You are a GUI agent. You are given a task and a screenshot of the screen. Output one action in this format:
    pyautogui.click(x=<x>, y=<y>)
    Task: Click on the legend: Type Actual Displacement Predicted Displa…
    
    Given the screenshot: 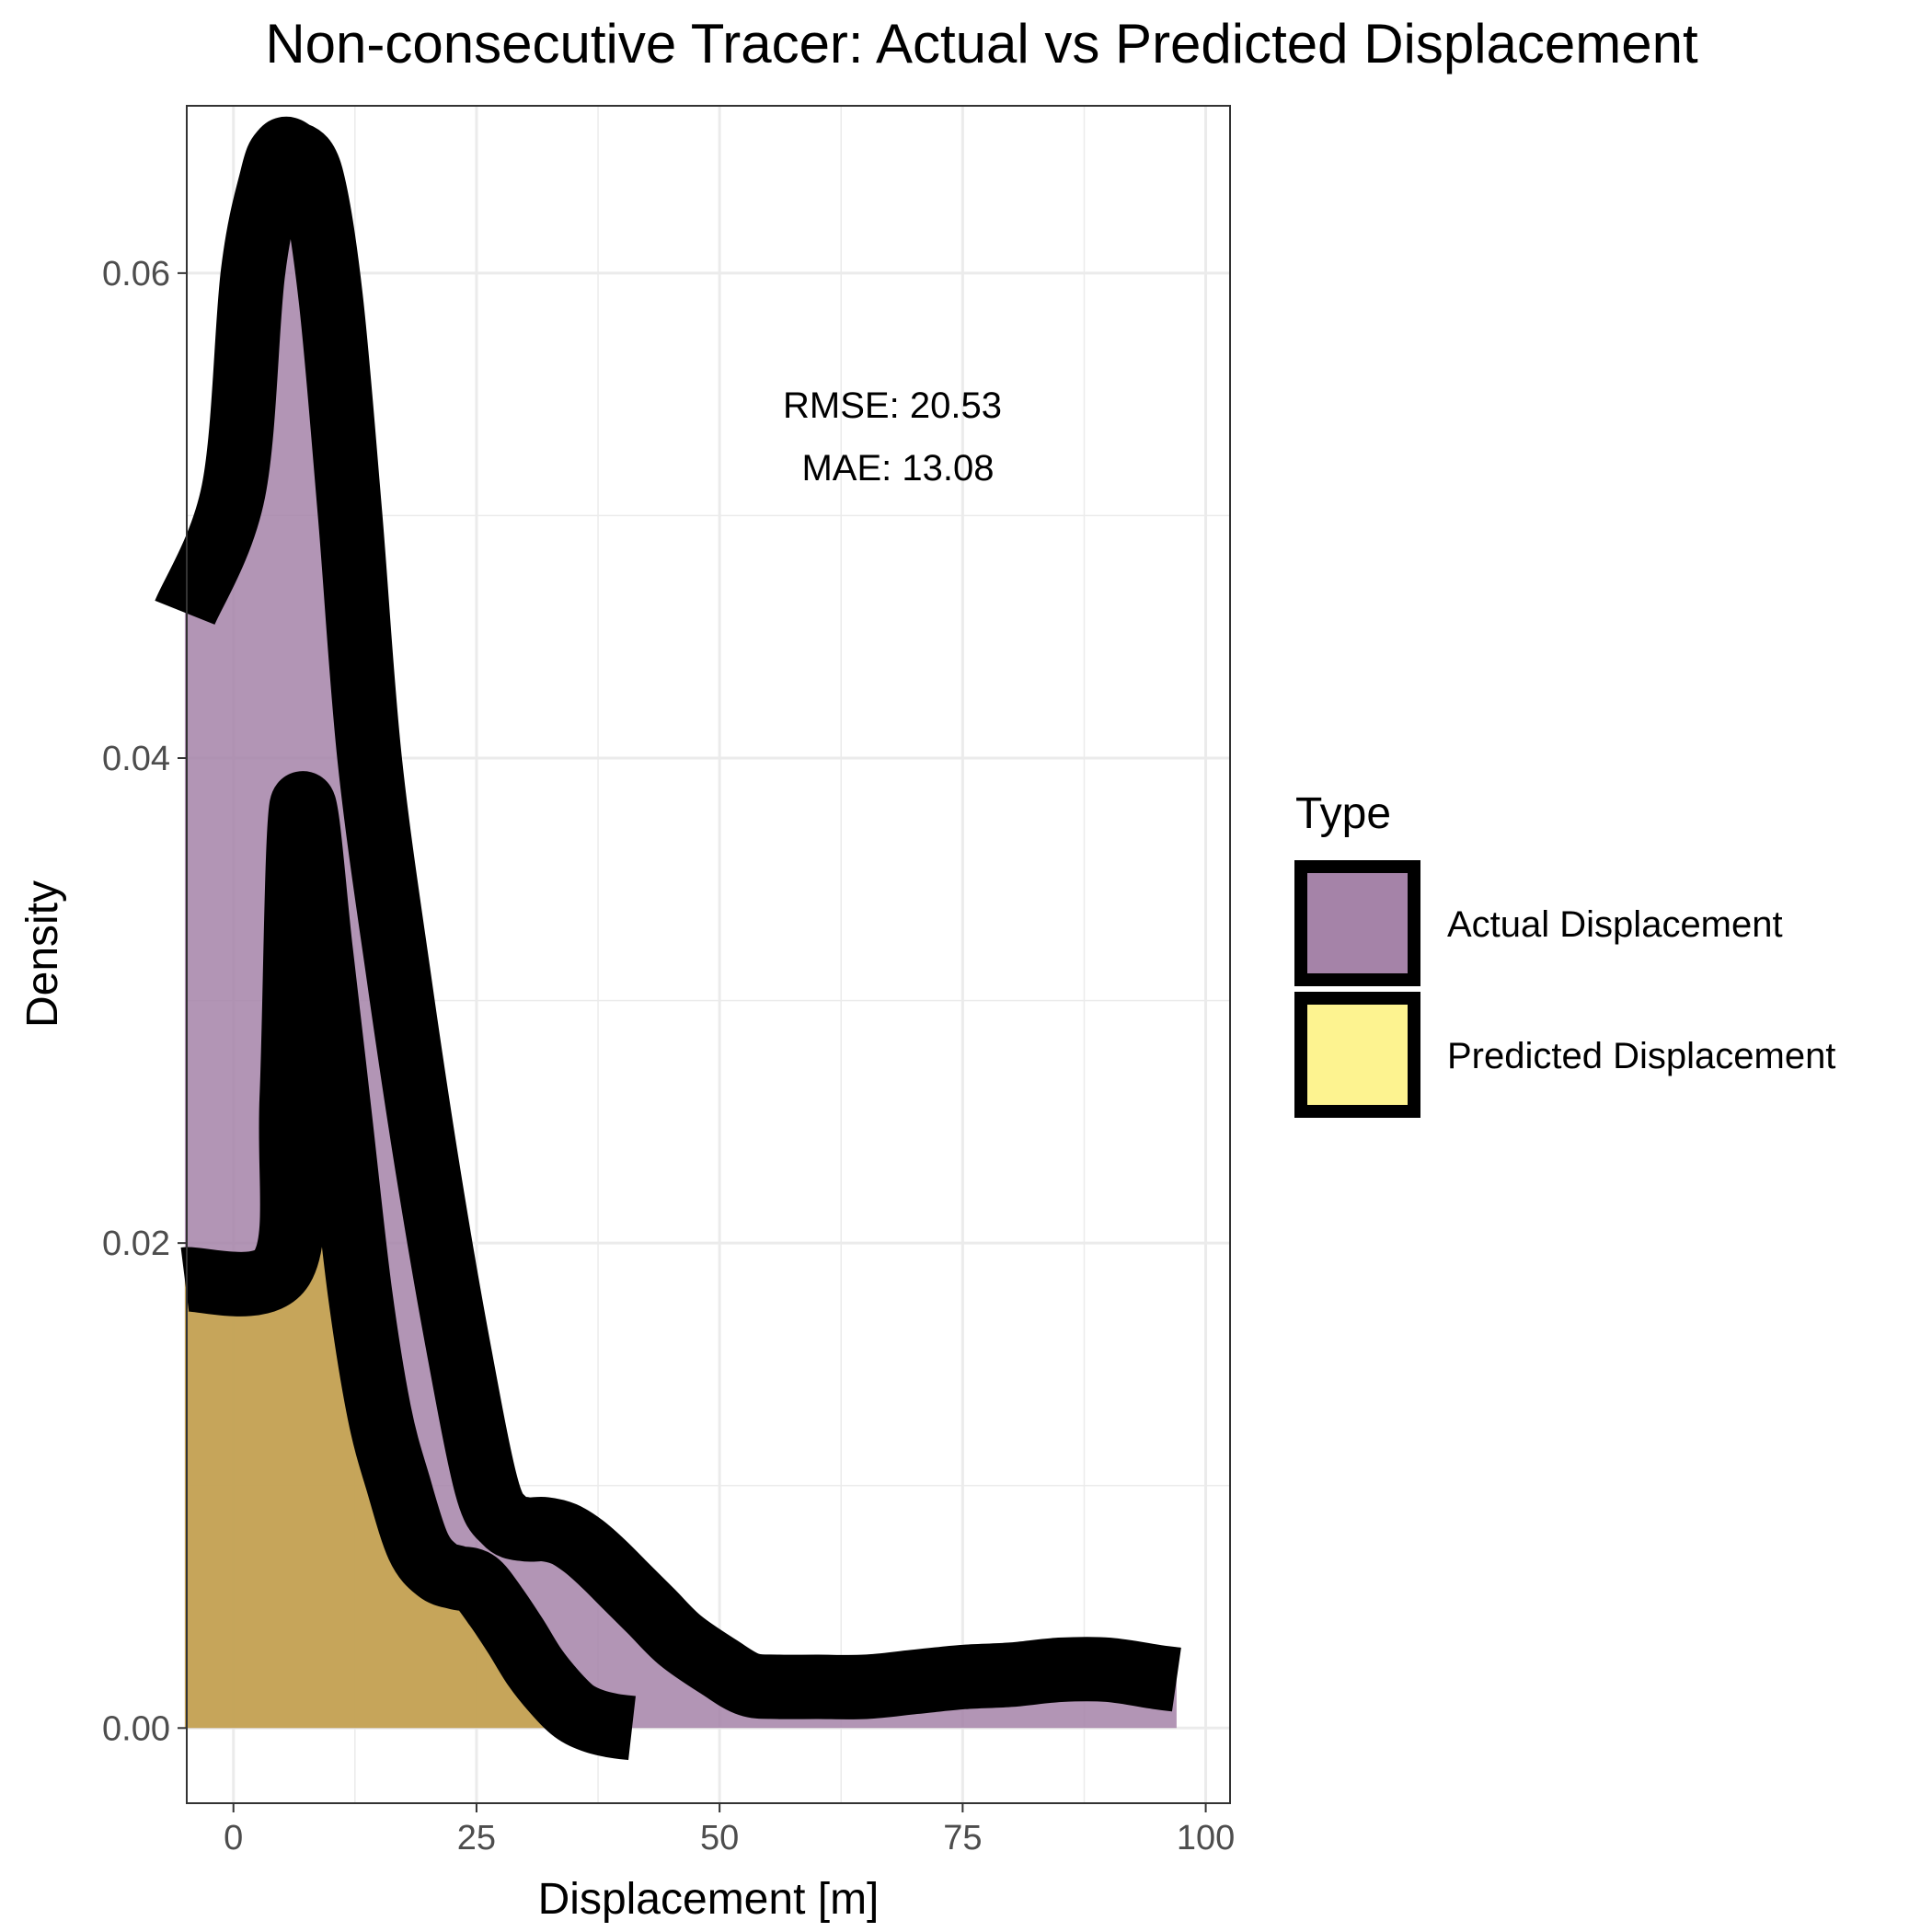 What is the action you would take?
    pyautogui.click(x=1564, y=953)
    